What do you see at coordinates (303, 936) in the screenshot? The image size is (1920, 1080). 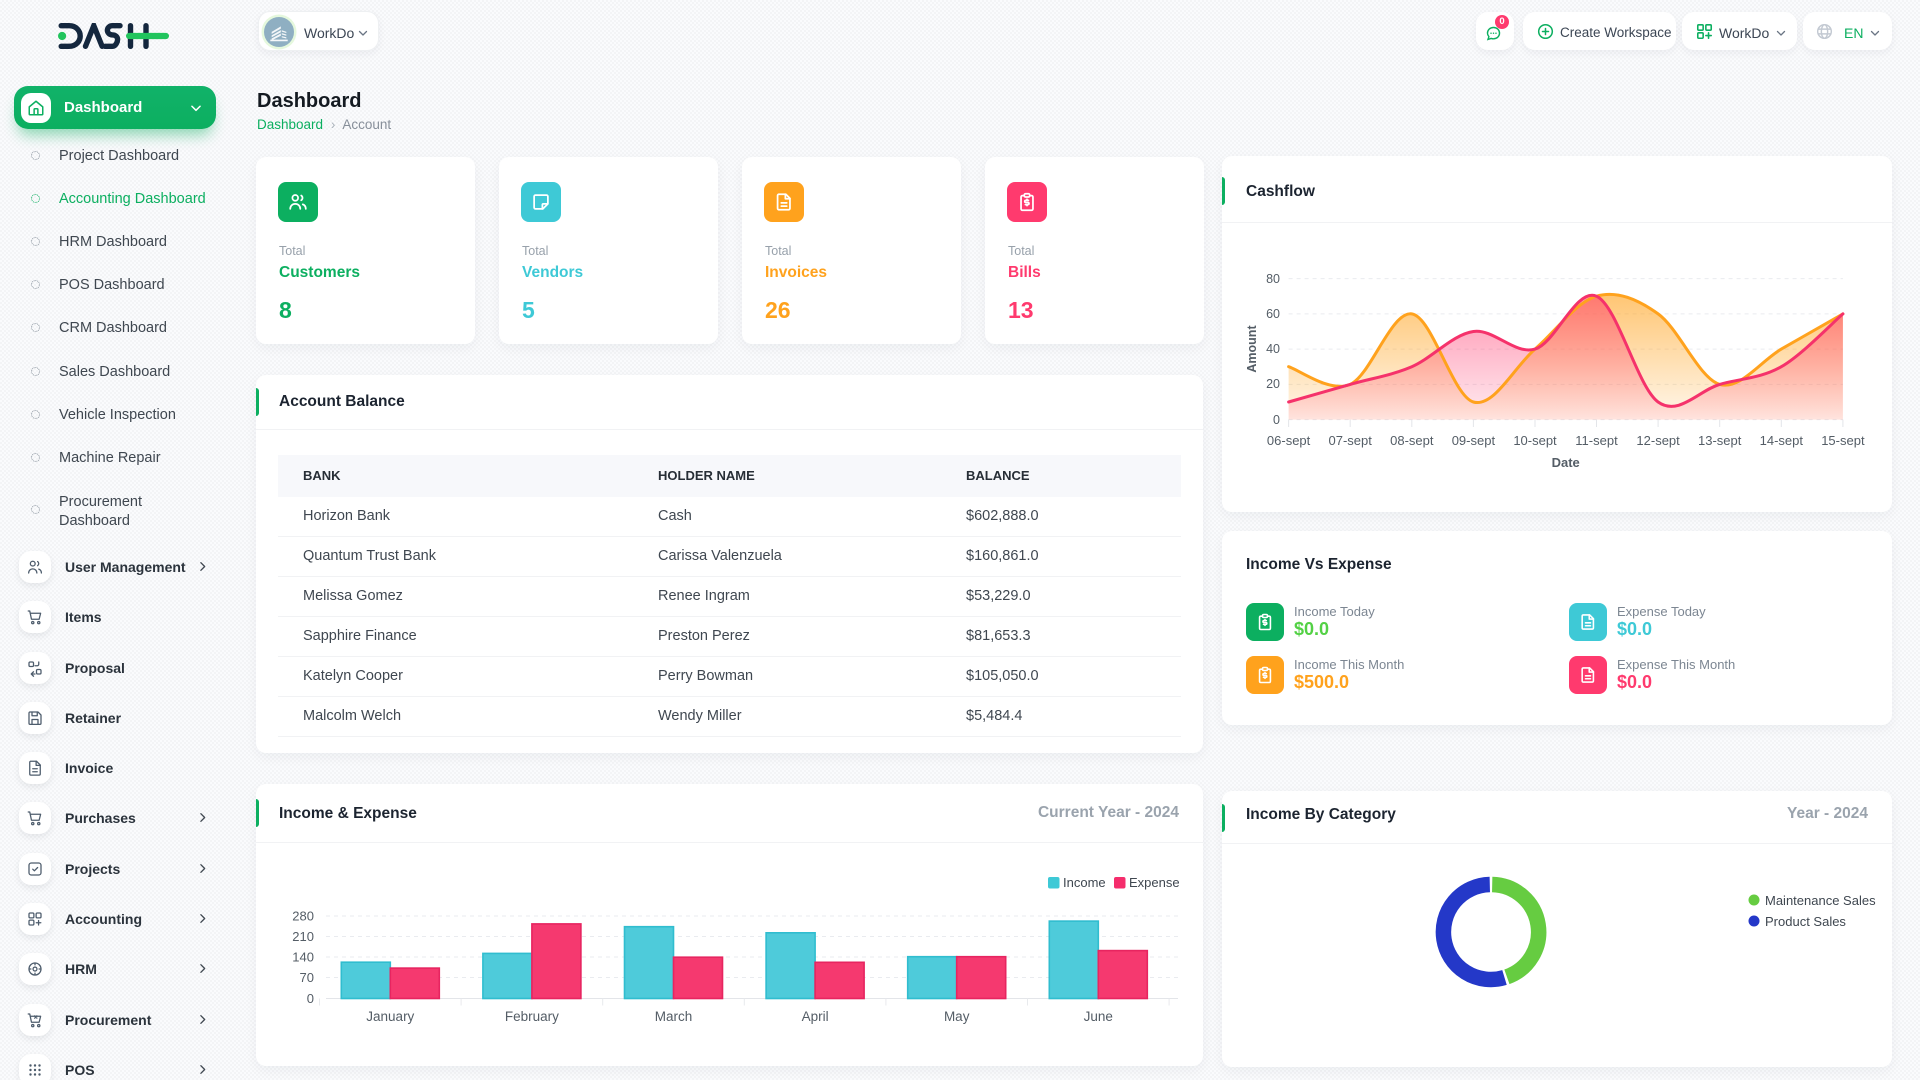 I see `svg-text: 210` at bounding box center [303, 936].